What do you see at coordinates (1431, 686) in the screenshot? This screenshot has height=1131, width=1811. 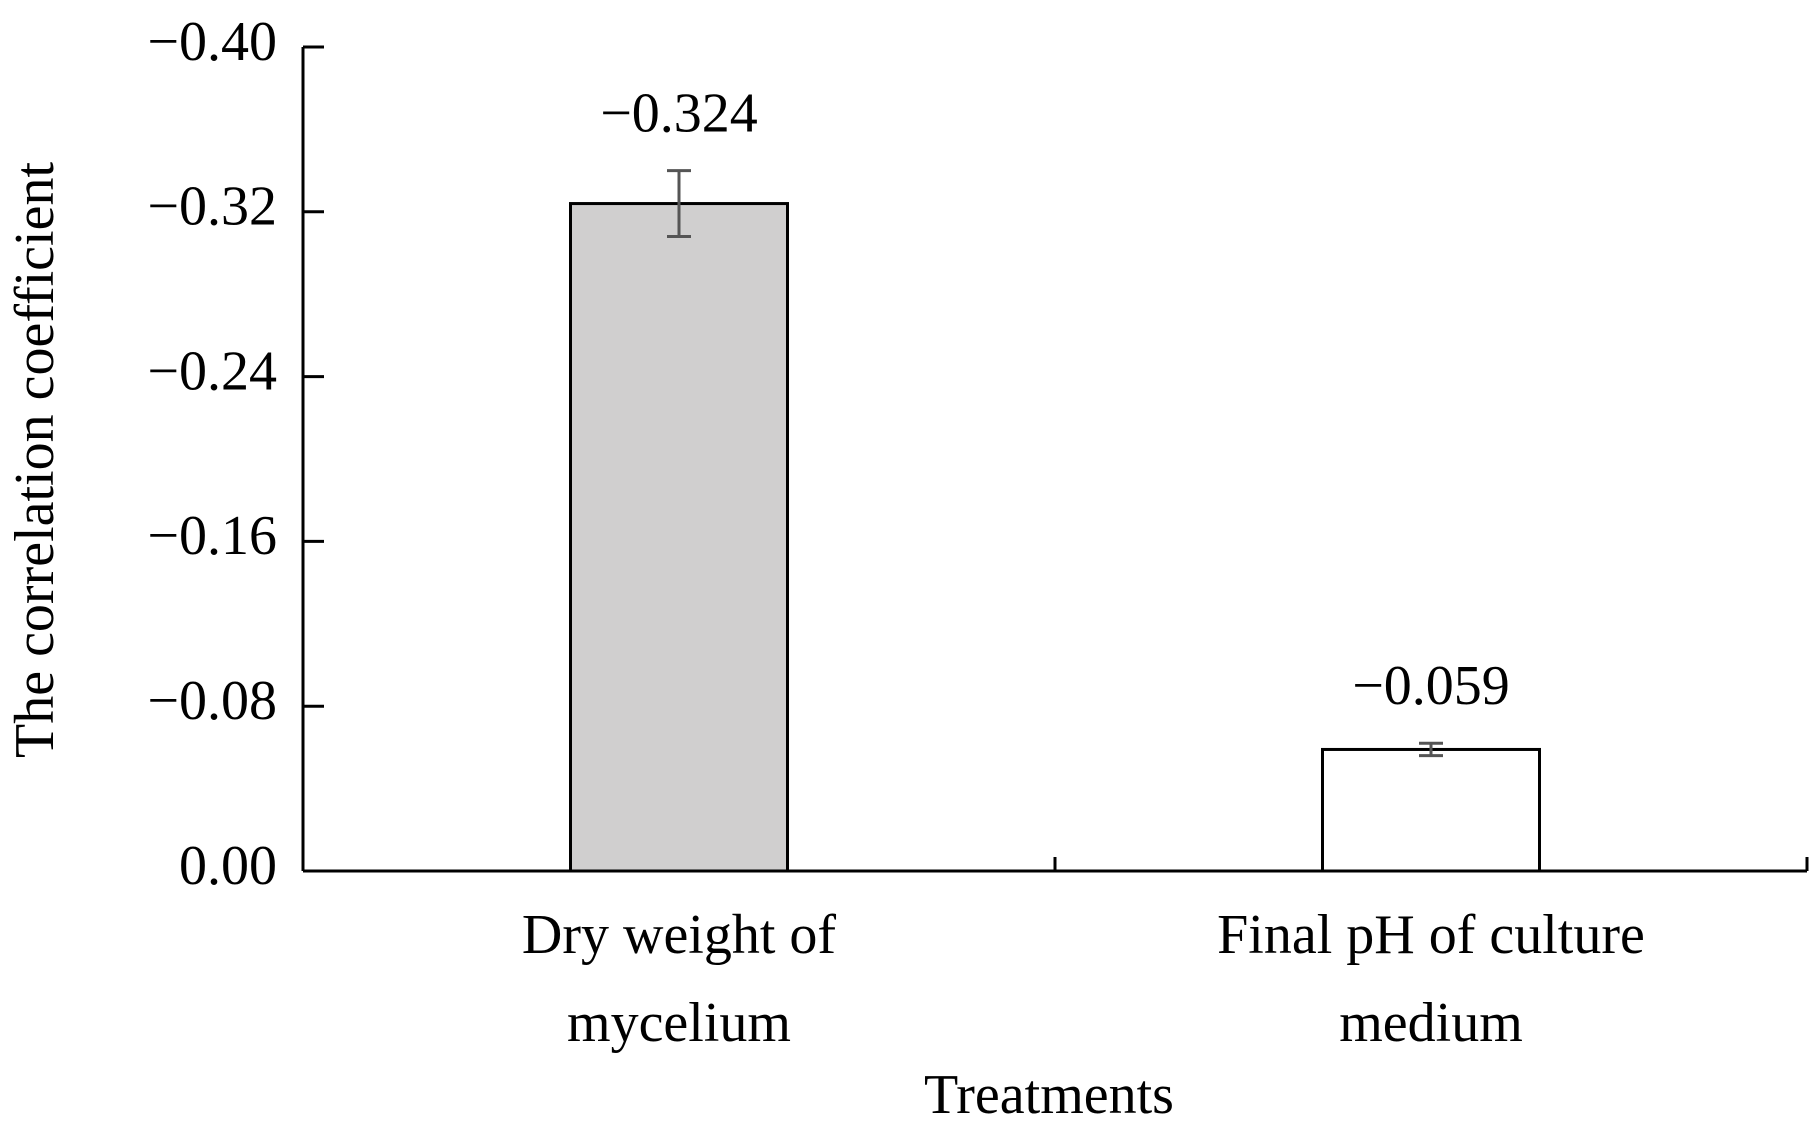 I see `value-label: −0.059` at bounding box center [1431, 686].